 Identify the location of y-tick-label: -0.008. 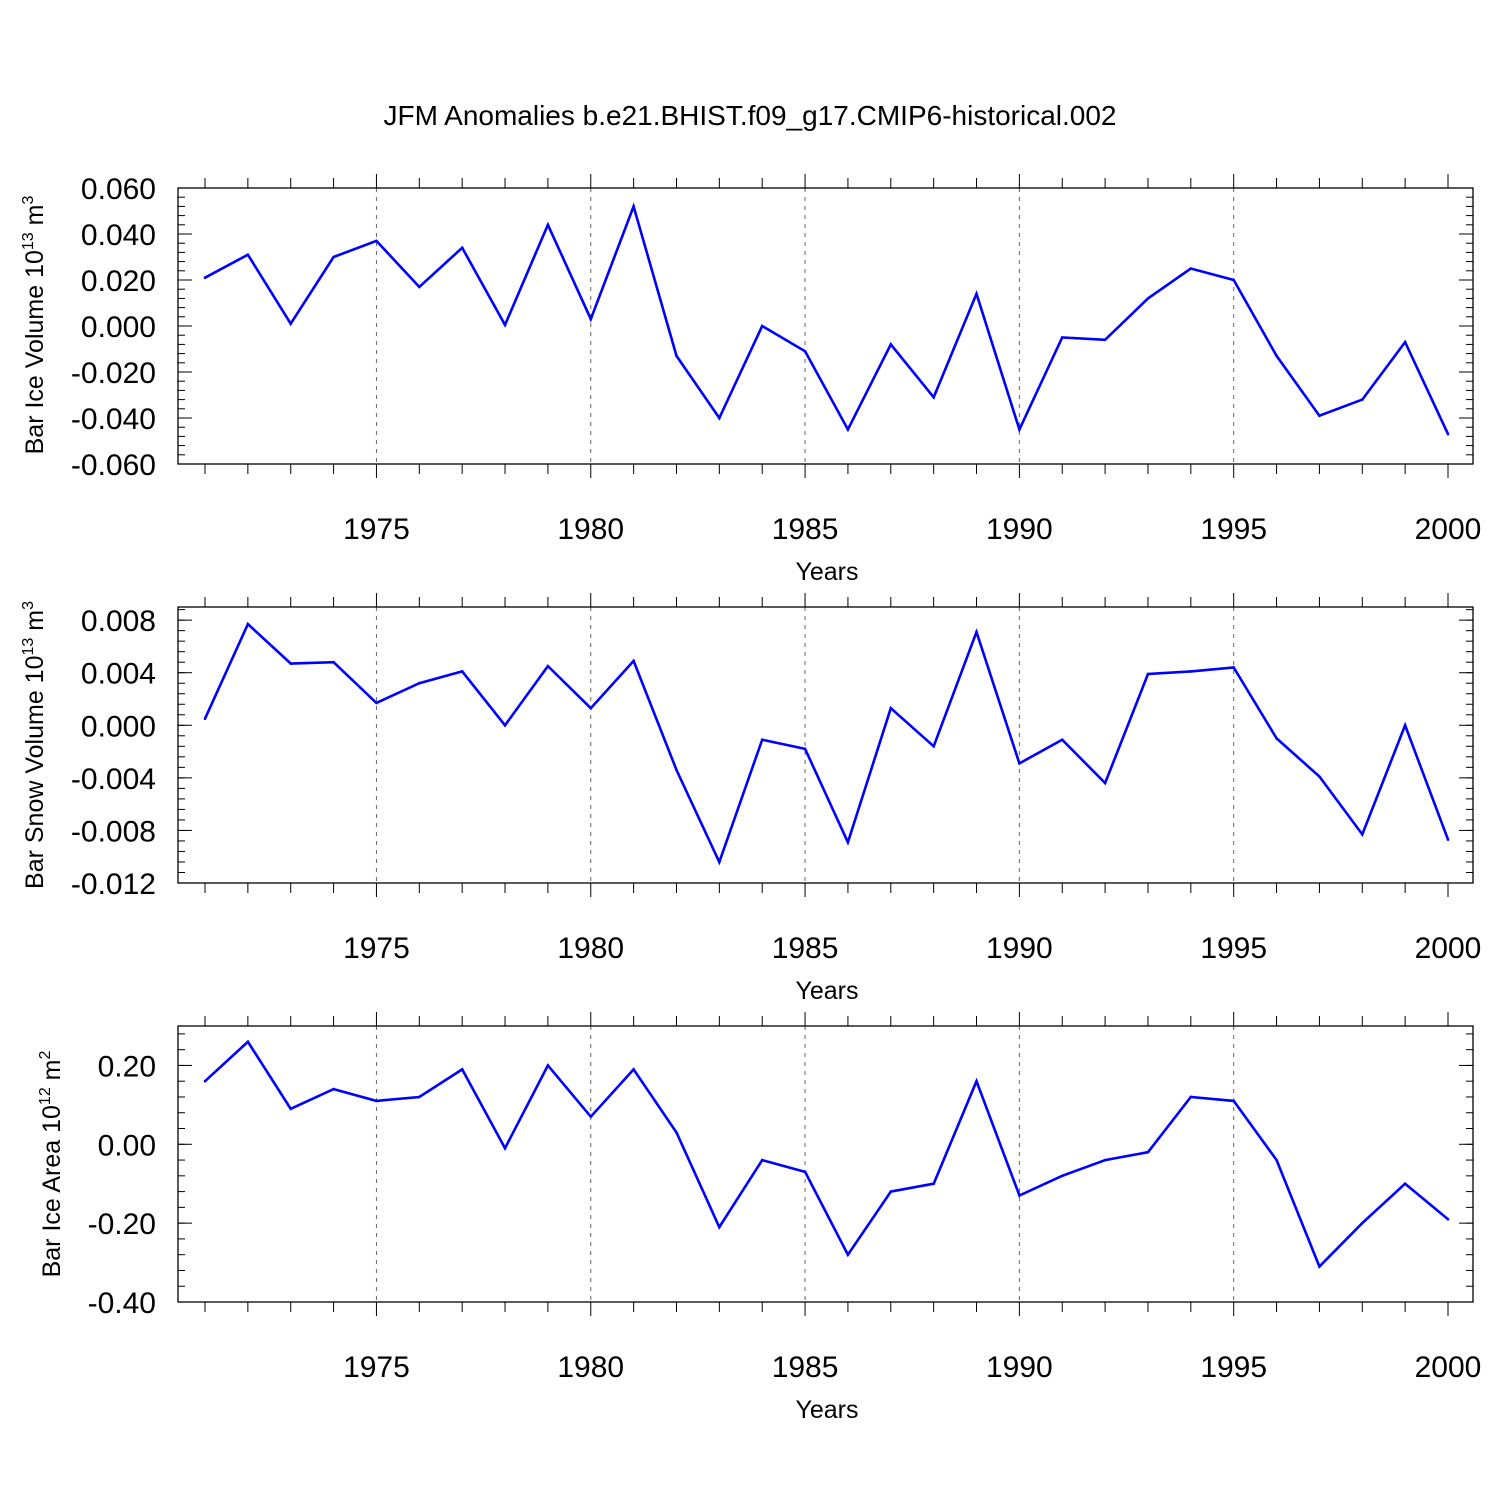
(113, 831).